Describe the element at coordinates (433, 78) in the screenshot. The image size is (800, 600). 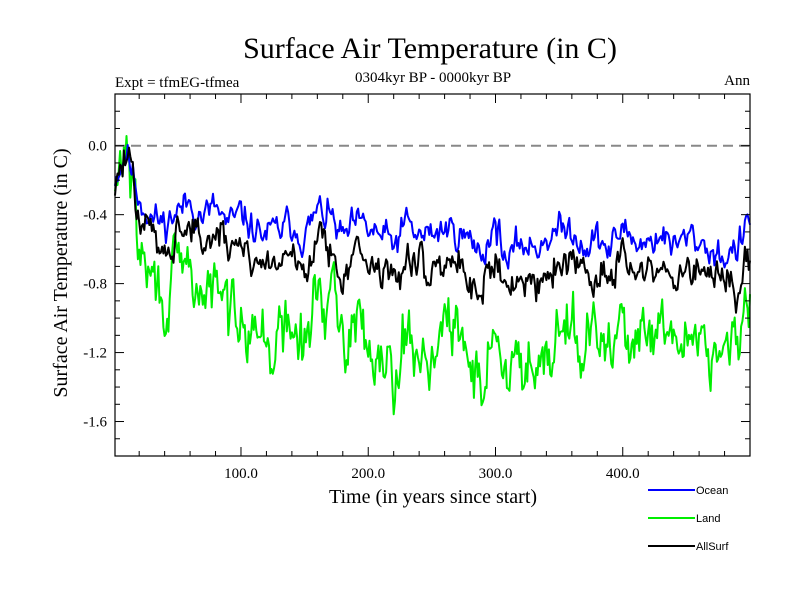
I see `period-label: 0304kyr BP - 0000kyr BP` at that location.